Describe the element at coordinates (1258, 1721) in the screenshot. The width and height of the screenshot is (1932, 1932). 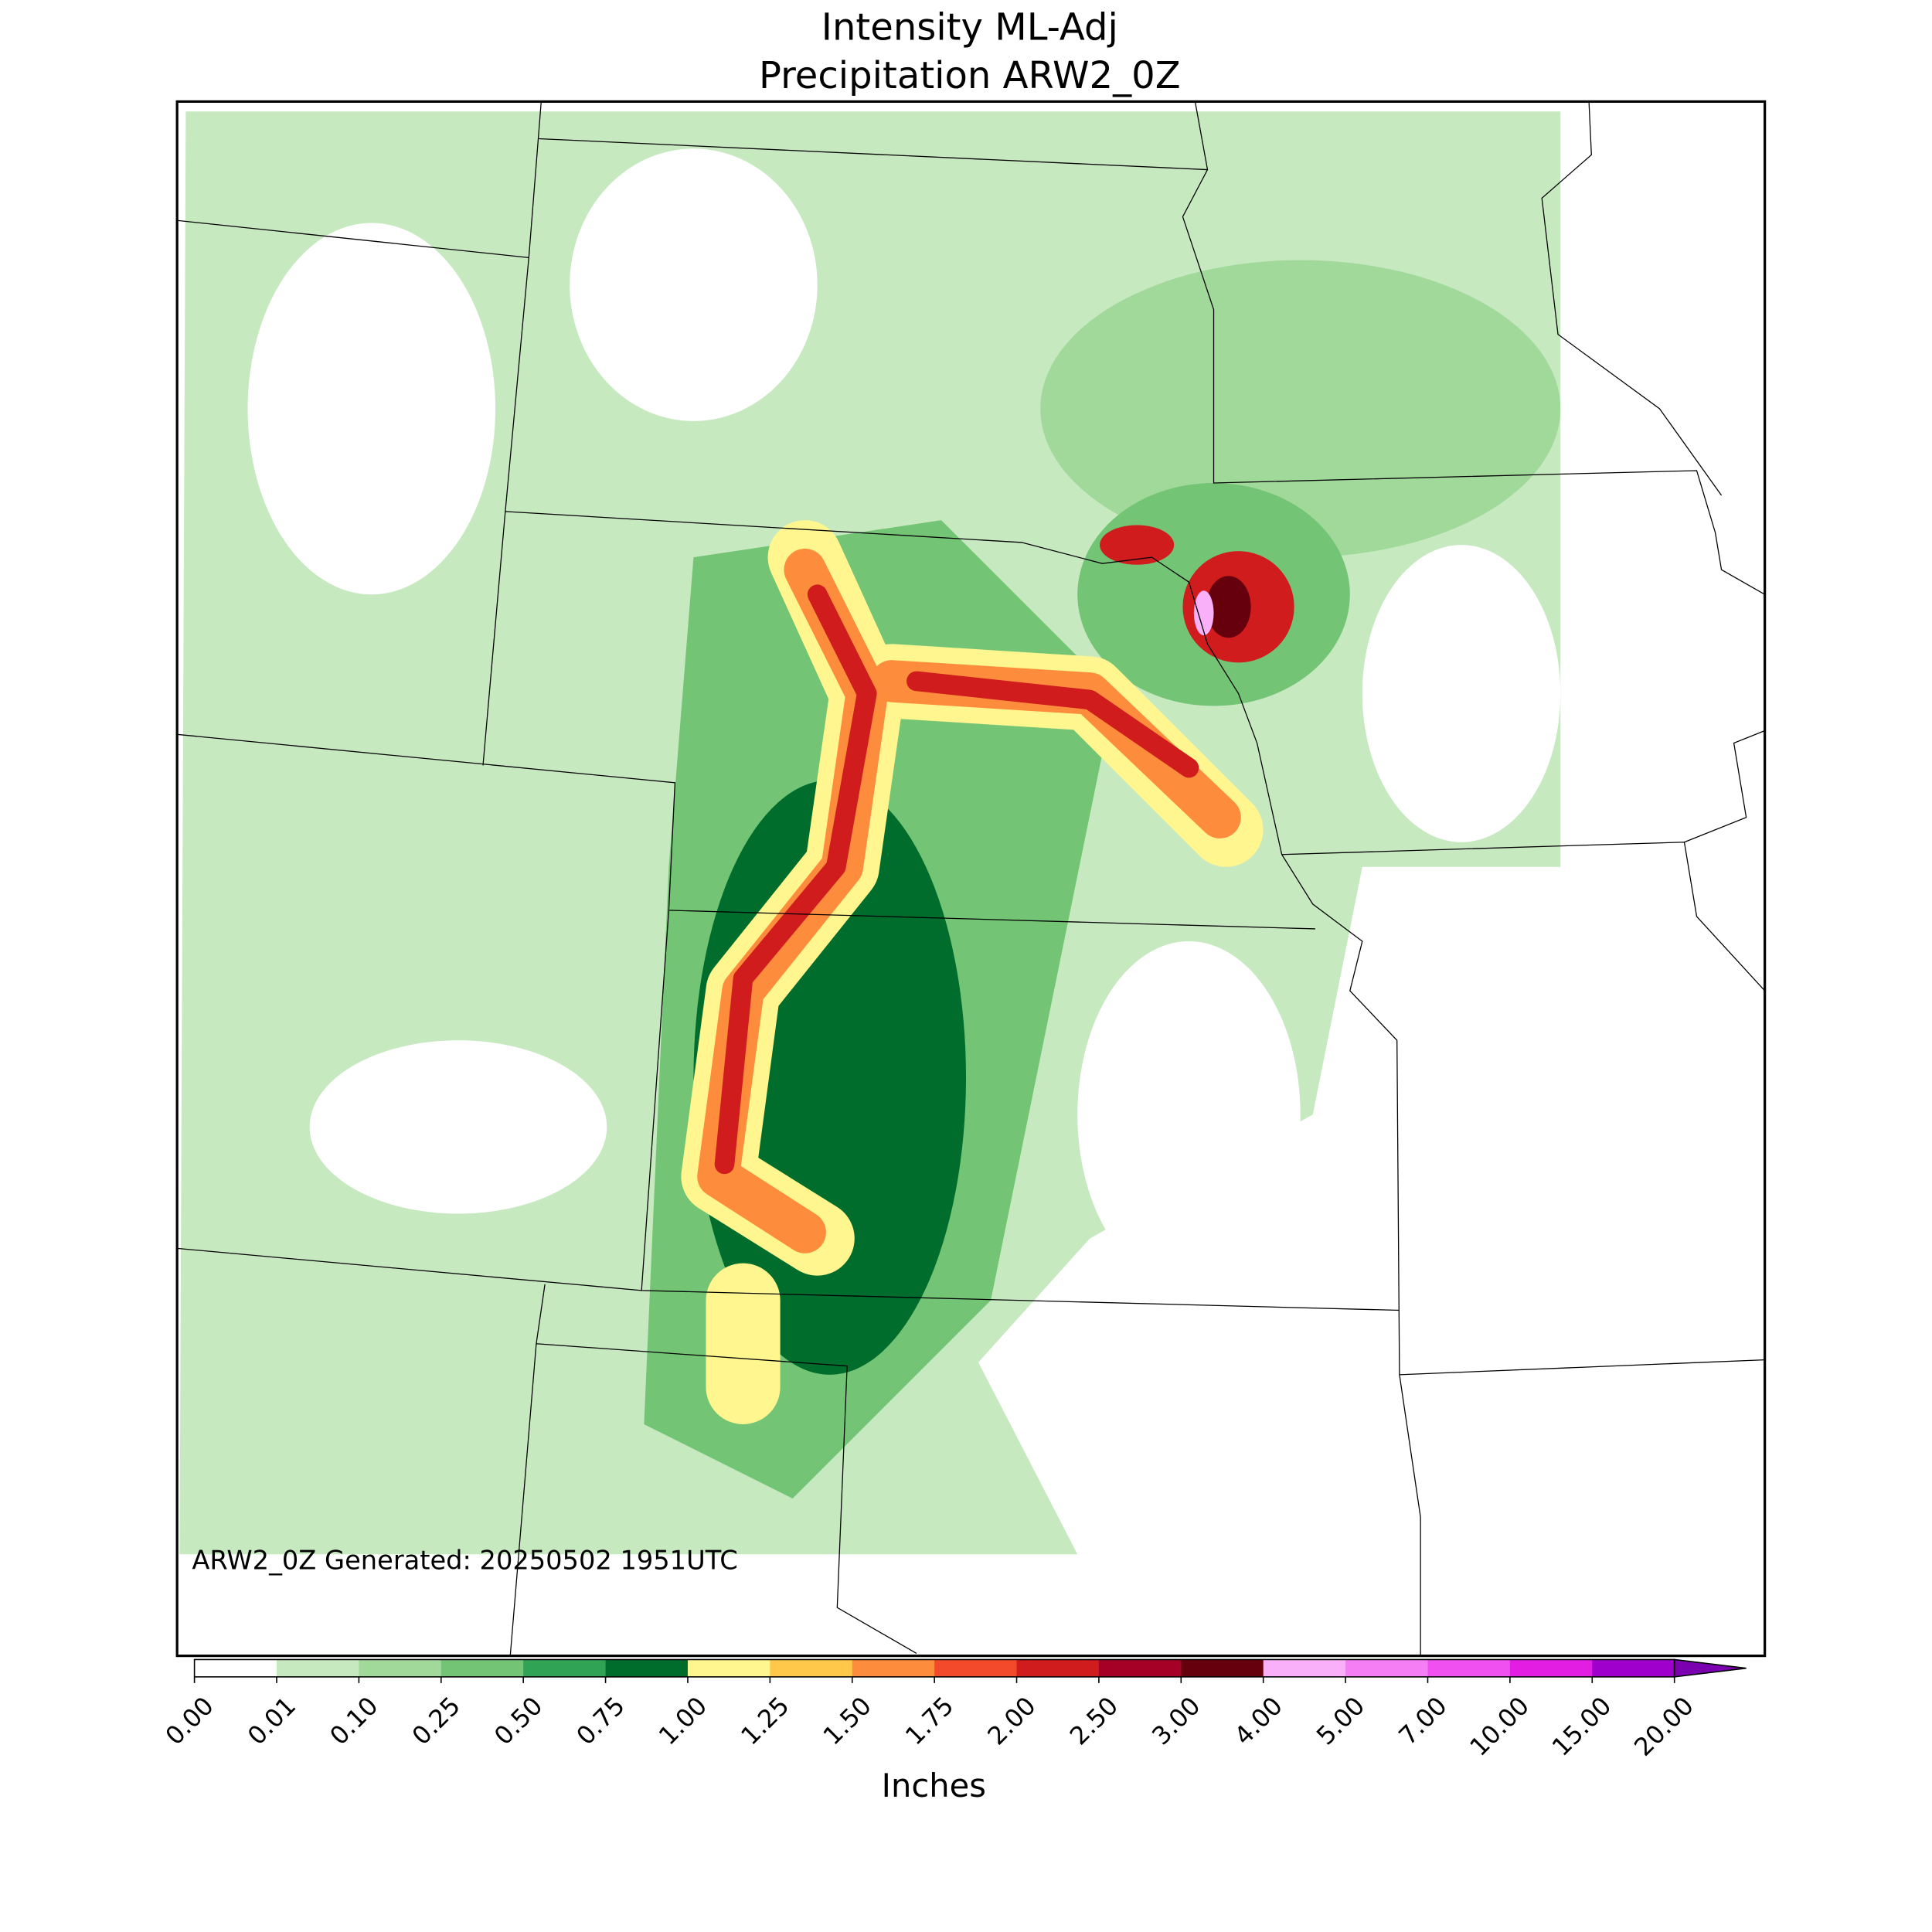
I see `colorbar-tick-label: 4.00` at that location.